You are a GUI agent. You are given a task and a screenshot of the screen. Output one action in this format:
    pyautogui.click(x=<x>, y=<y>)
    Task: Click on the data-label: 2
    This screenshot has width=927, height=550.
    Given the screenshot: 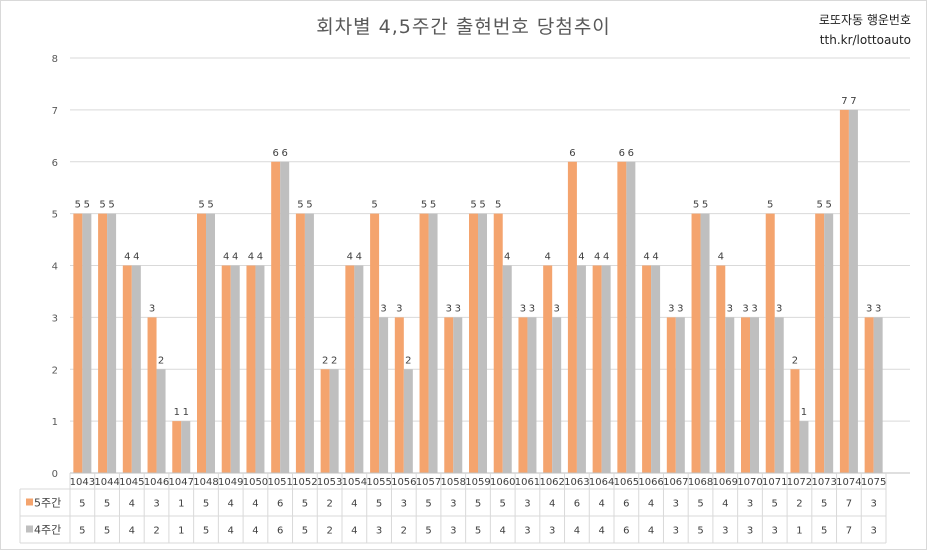 What is the action you would take?
    pyautogui.click(x=408, y=360)
    